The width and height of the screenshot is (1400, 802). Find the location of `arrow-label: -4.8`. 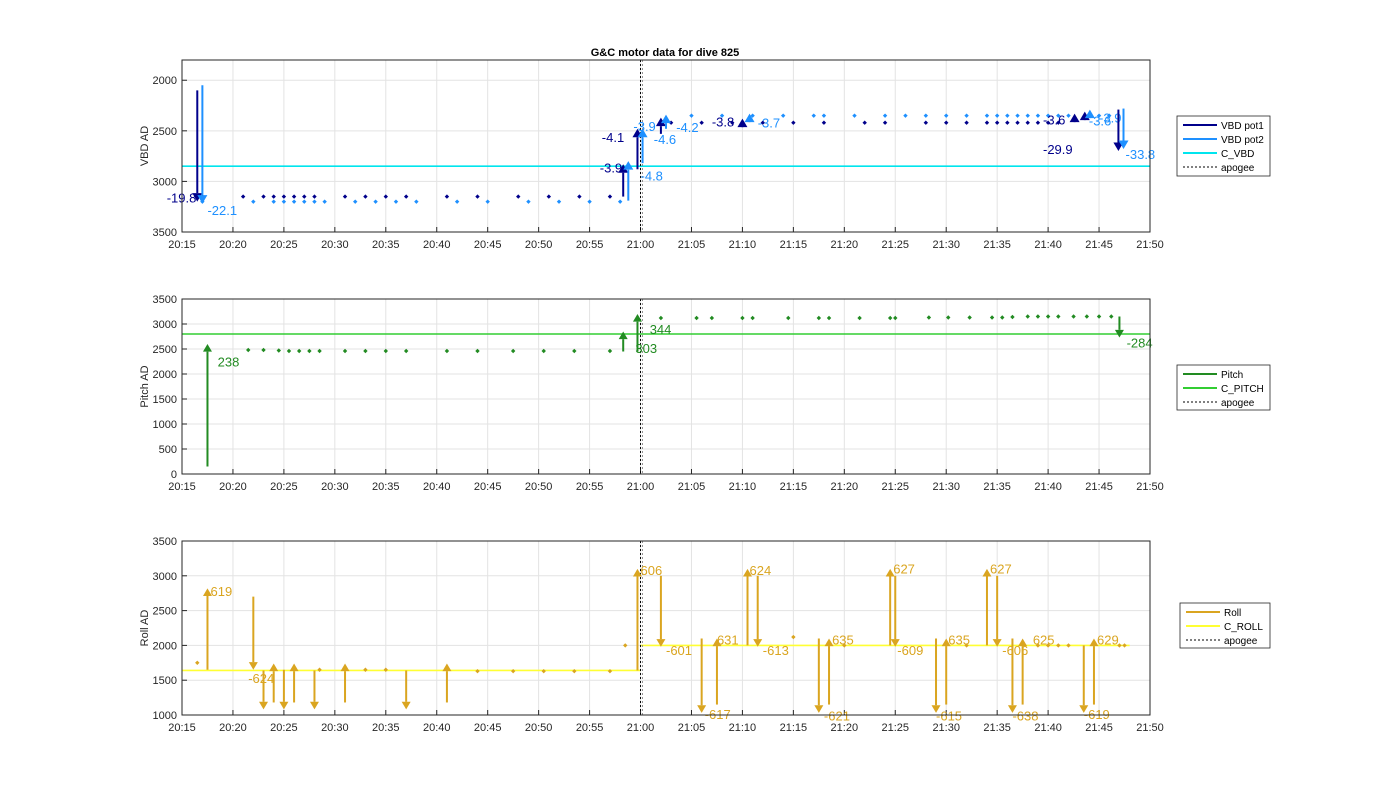

arrow-label: -4.8 is located at coordinates (652, 175).